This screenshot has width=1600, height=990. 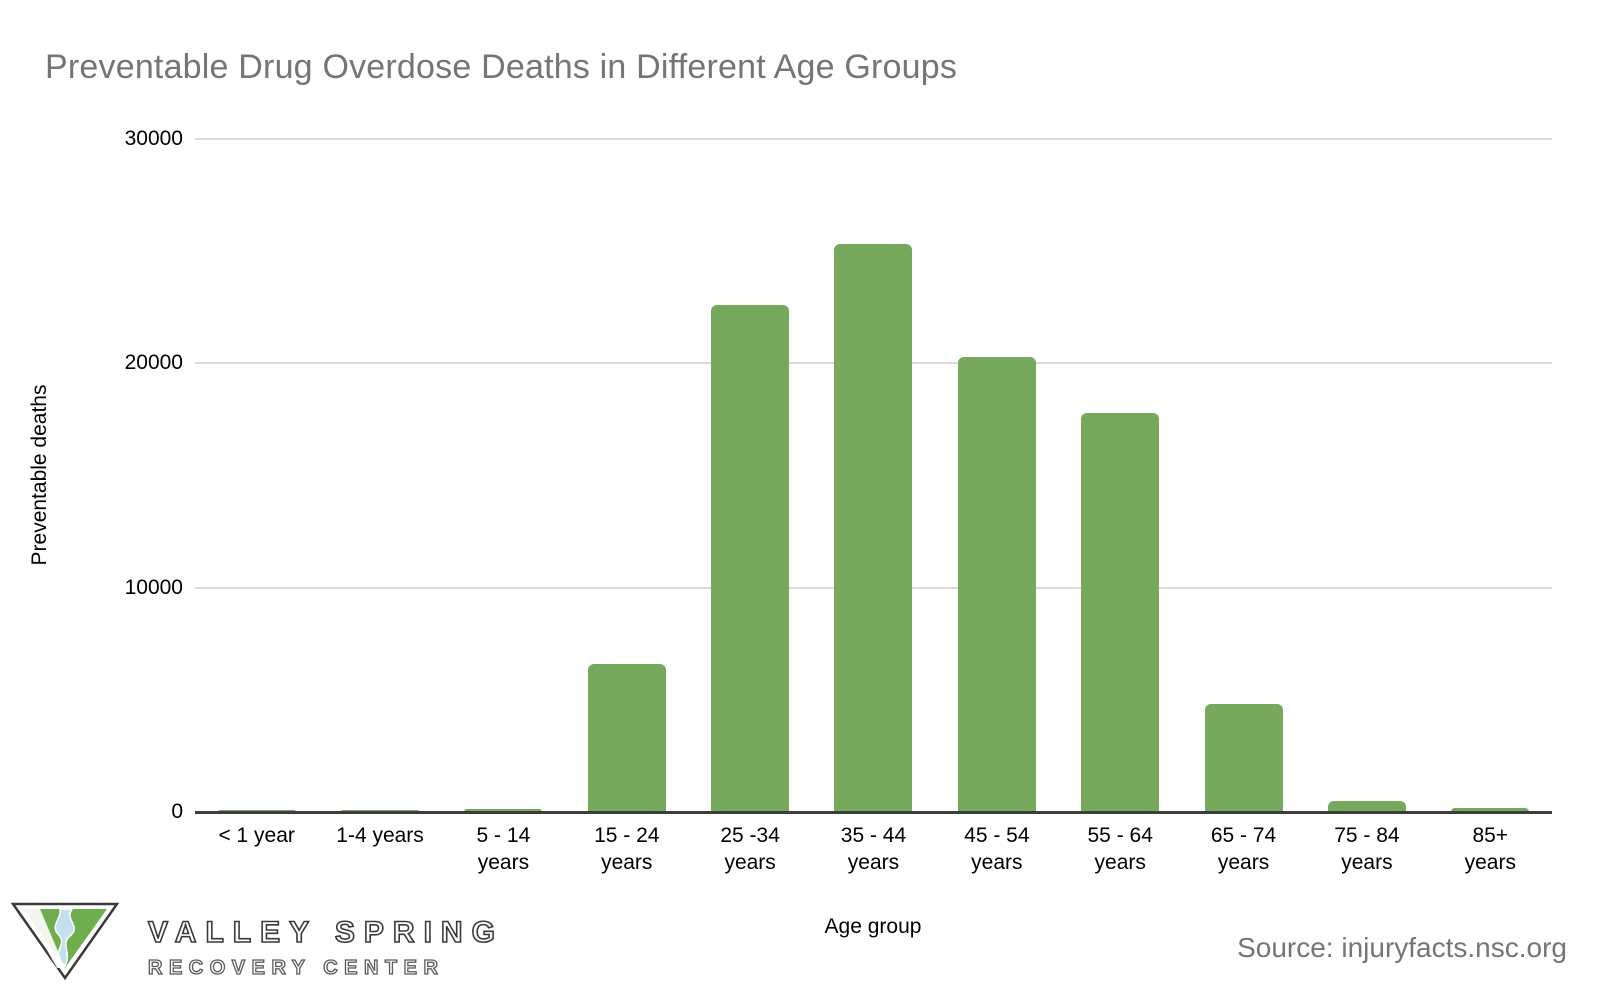 I want to click on x-tick-label: < 1 year, so click(x=256, y=835).